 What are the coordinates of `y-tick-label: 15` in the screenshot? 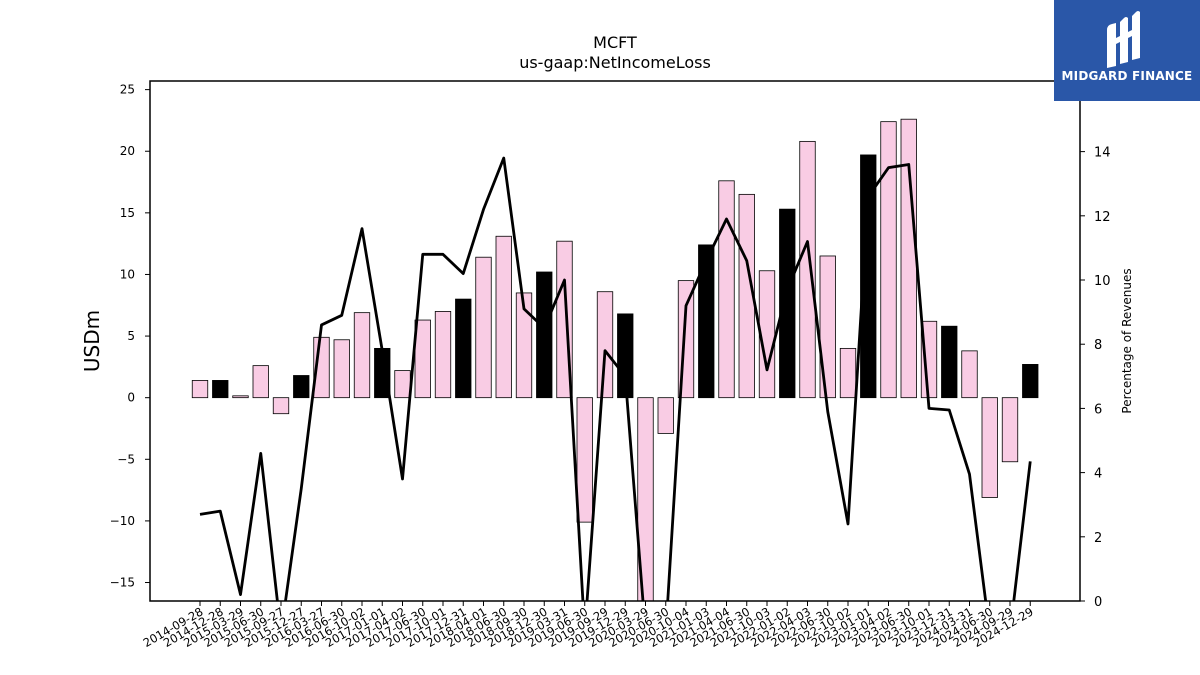 It's located at (127, 213).